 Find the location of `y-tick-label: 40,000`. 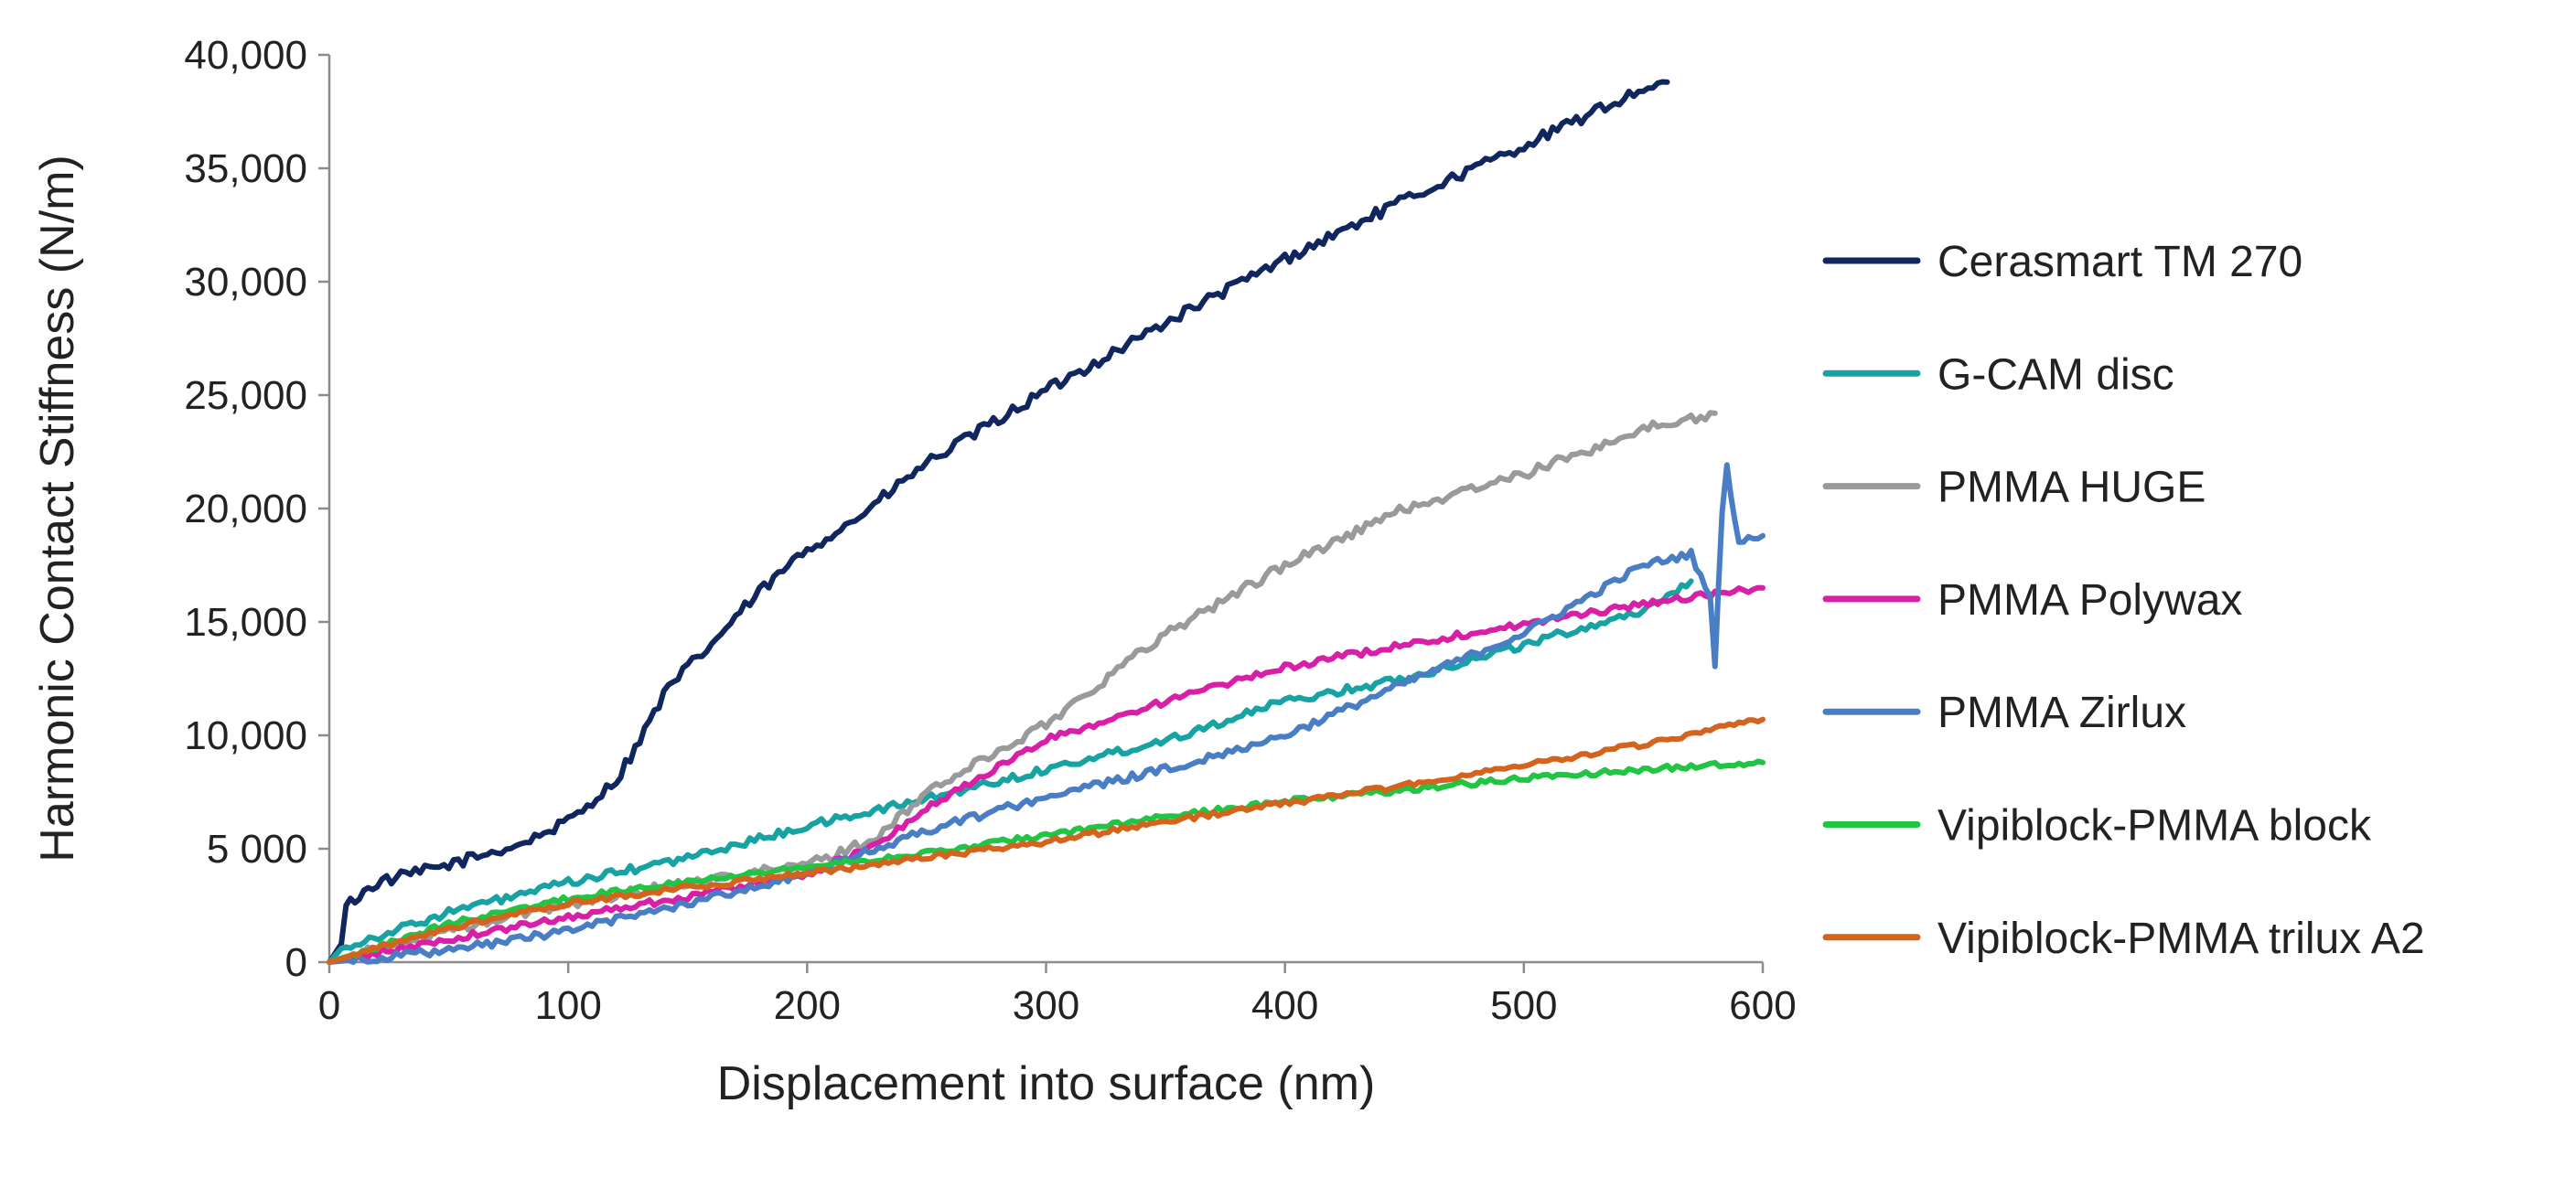

y-tick-label: 40,000 is located at coordinates (246, 56).